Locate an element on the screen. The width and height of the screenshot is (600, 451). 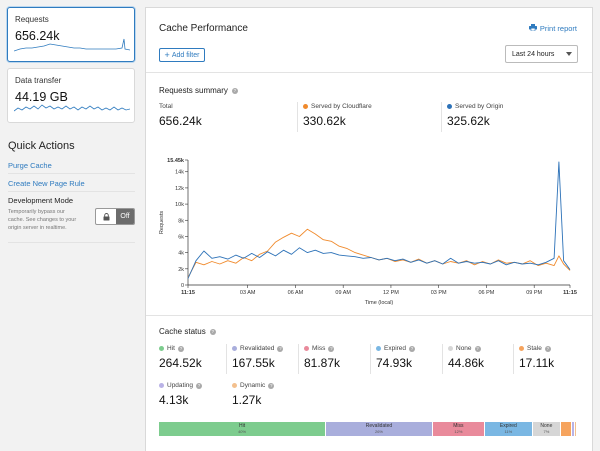
x-tick-label: 03 PM is located at coordinates (439, 293).